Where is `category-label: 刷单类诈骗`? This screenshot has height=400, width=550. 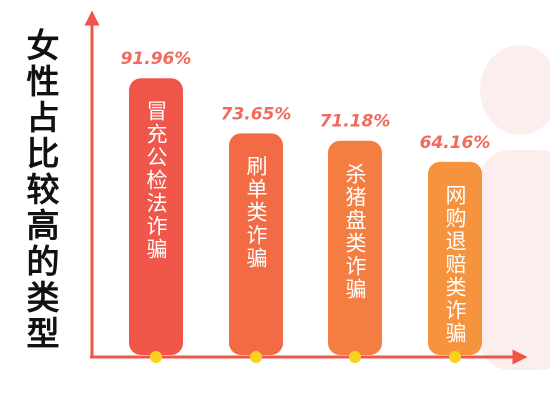 category-label: 刷单类诈骗 is located at coordinates (256, 213).